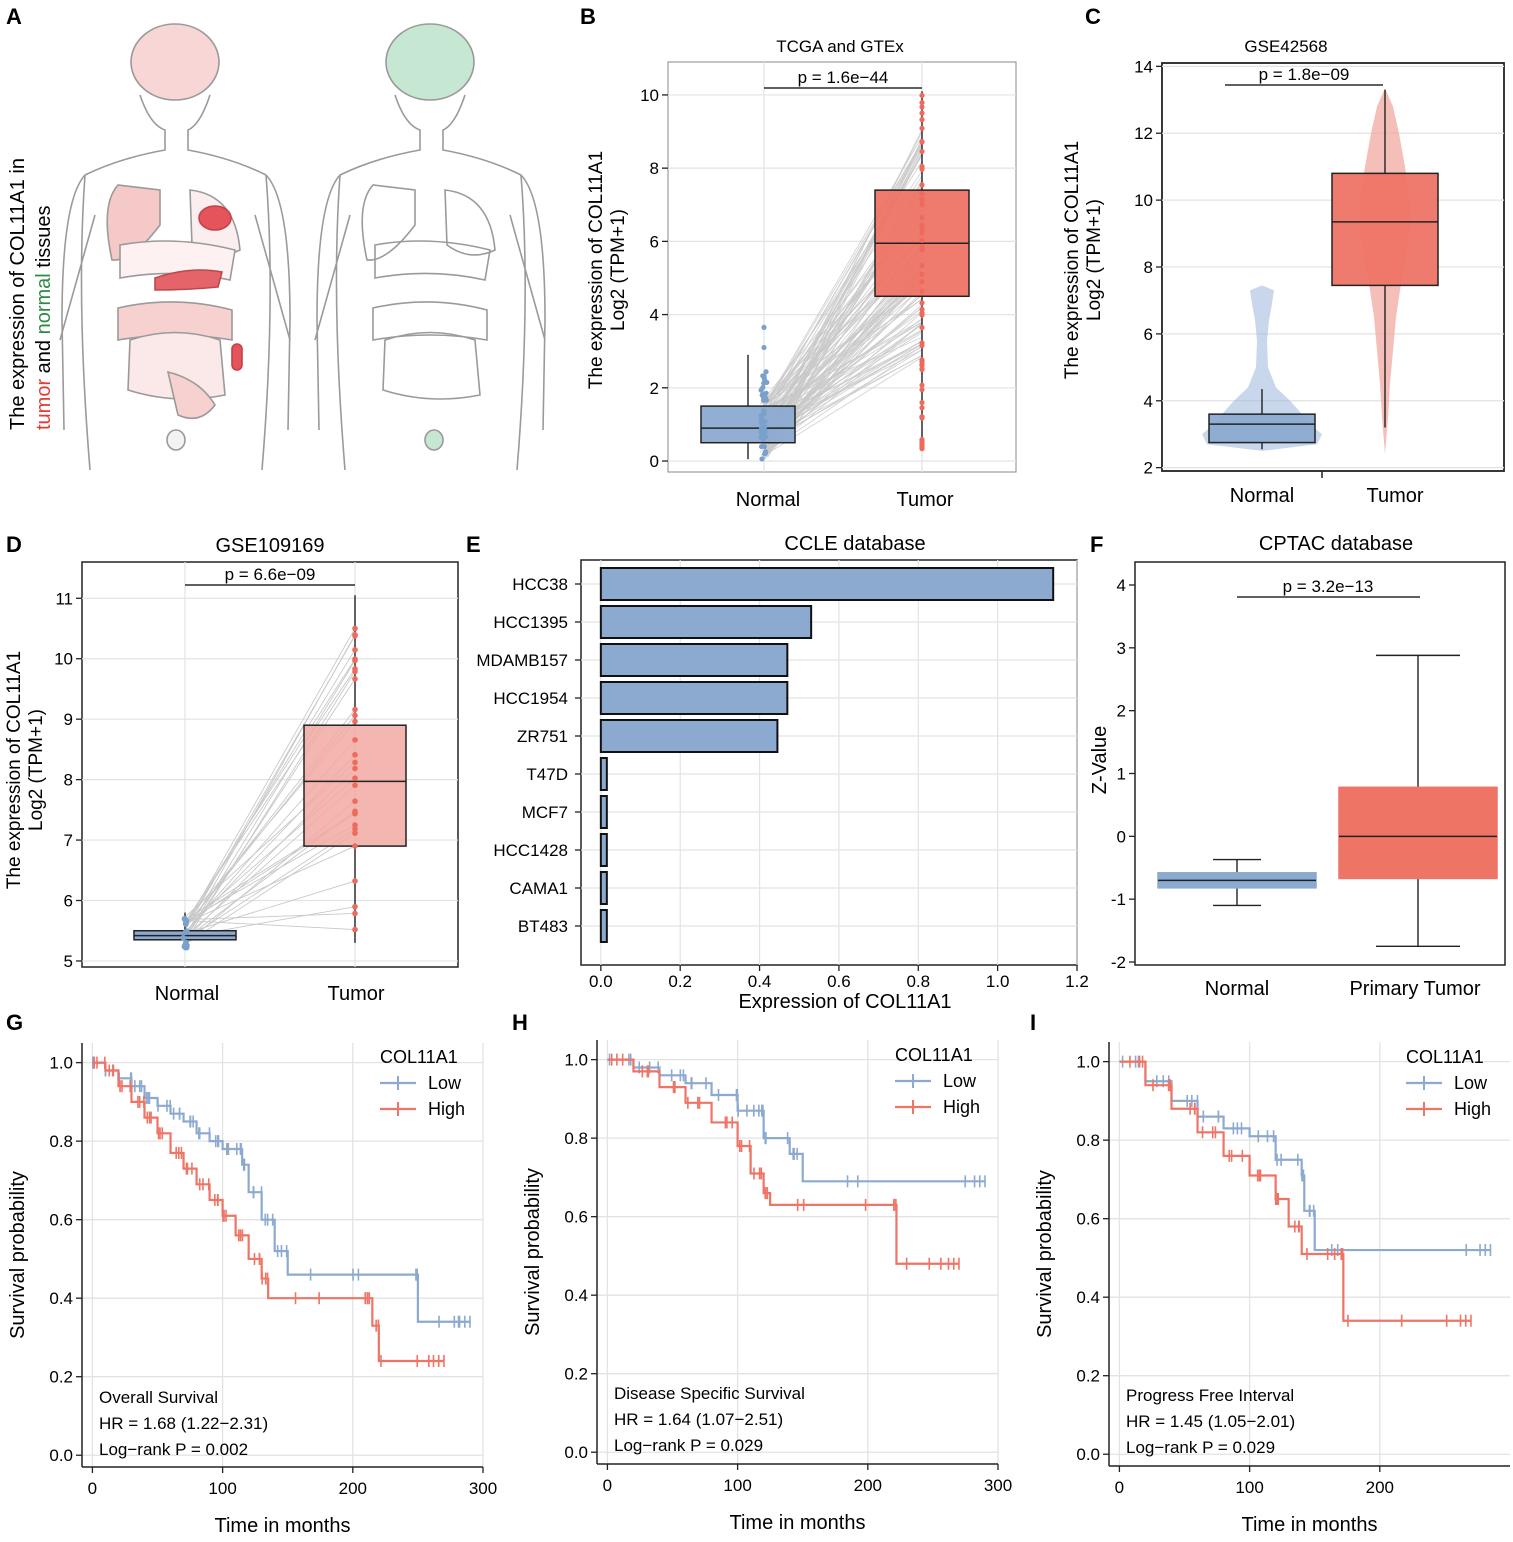 The image size is (1513, 1542). Describe the element at coordinates (44, 303) in the screenshot. I see `ylabel-normal-word: normal` at that location.